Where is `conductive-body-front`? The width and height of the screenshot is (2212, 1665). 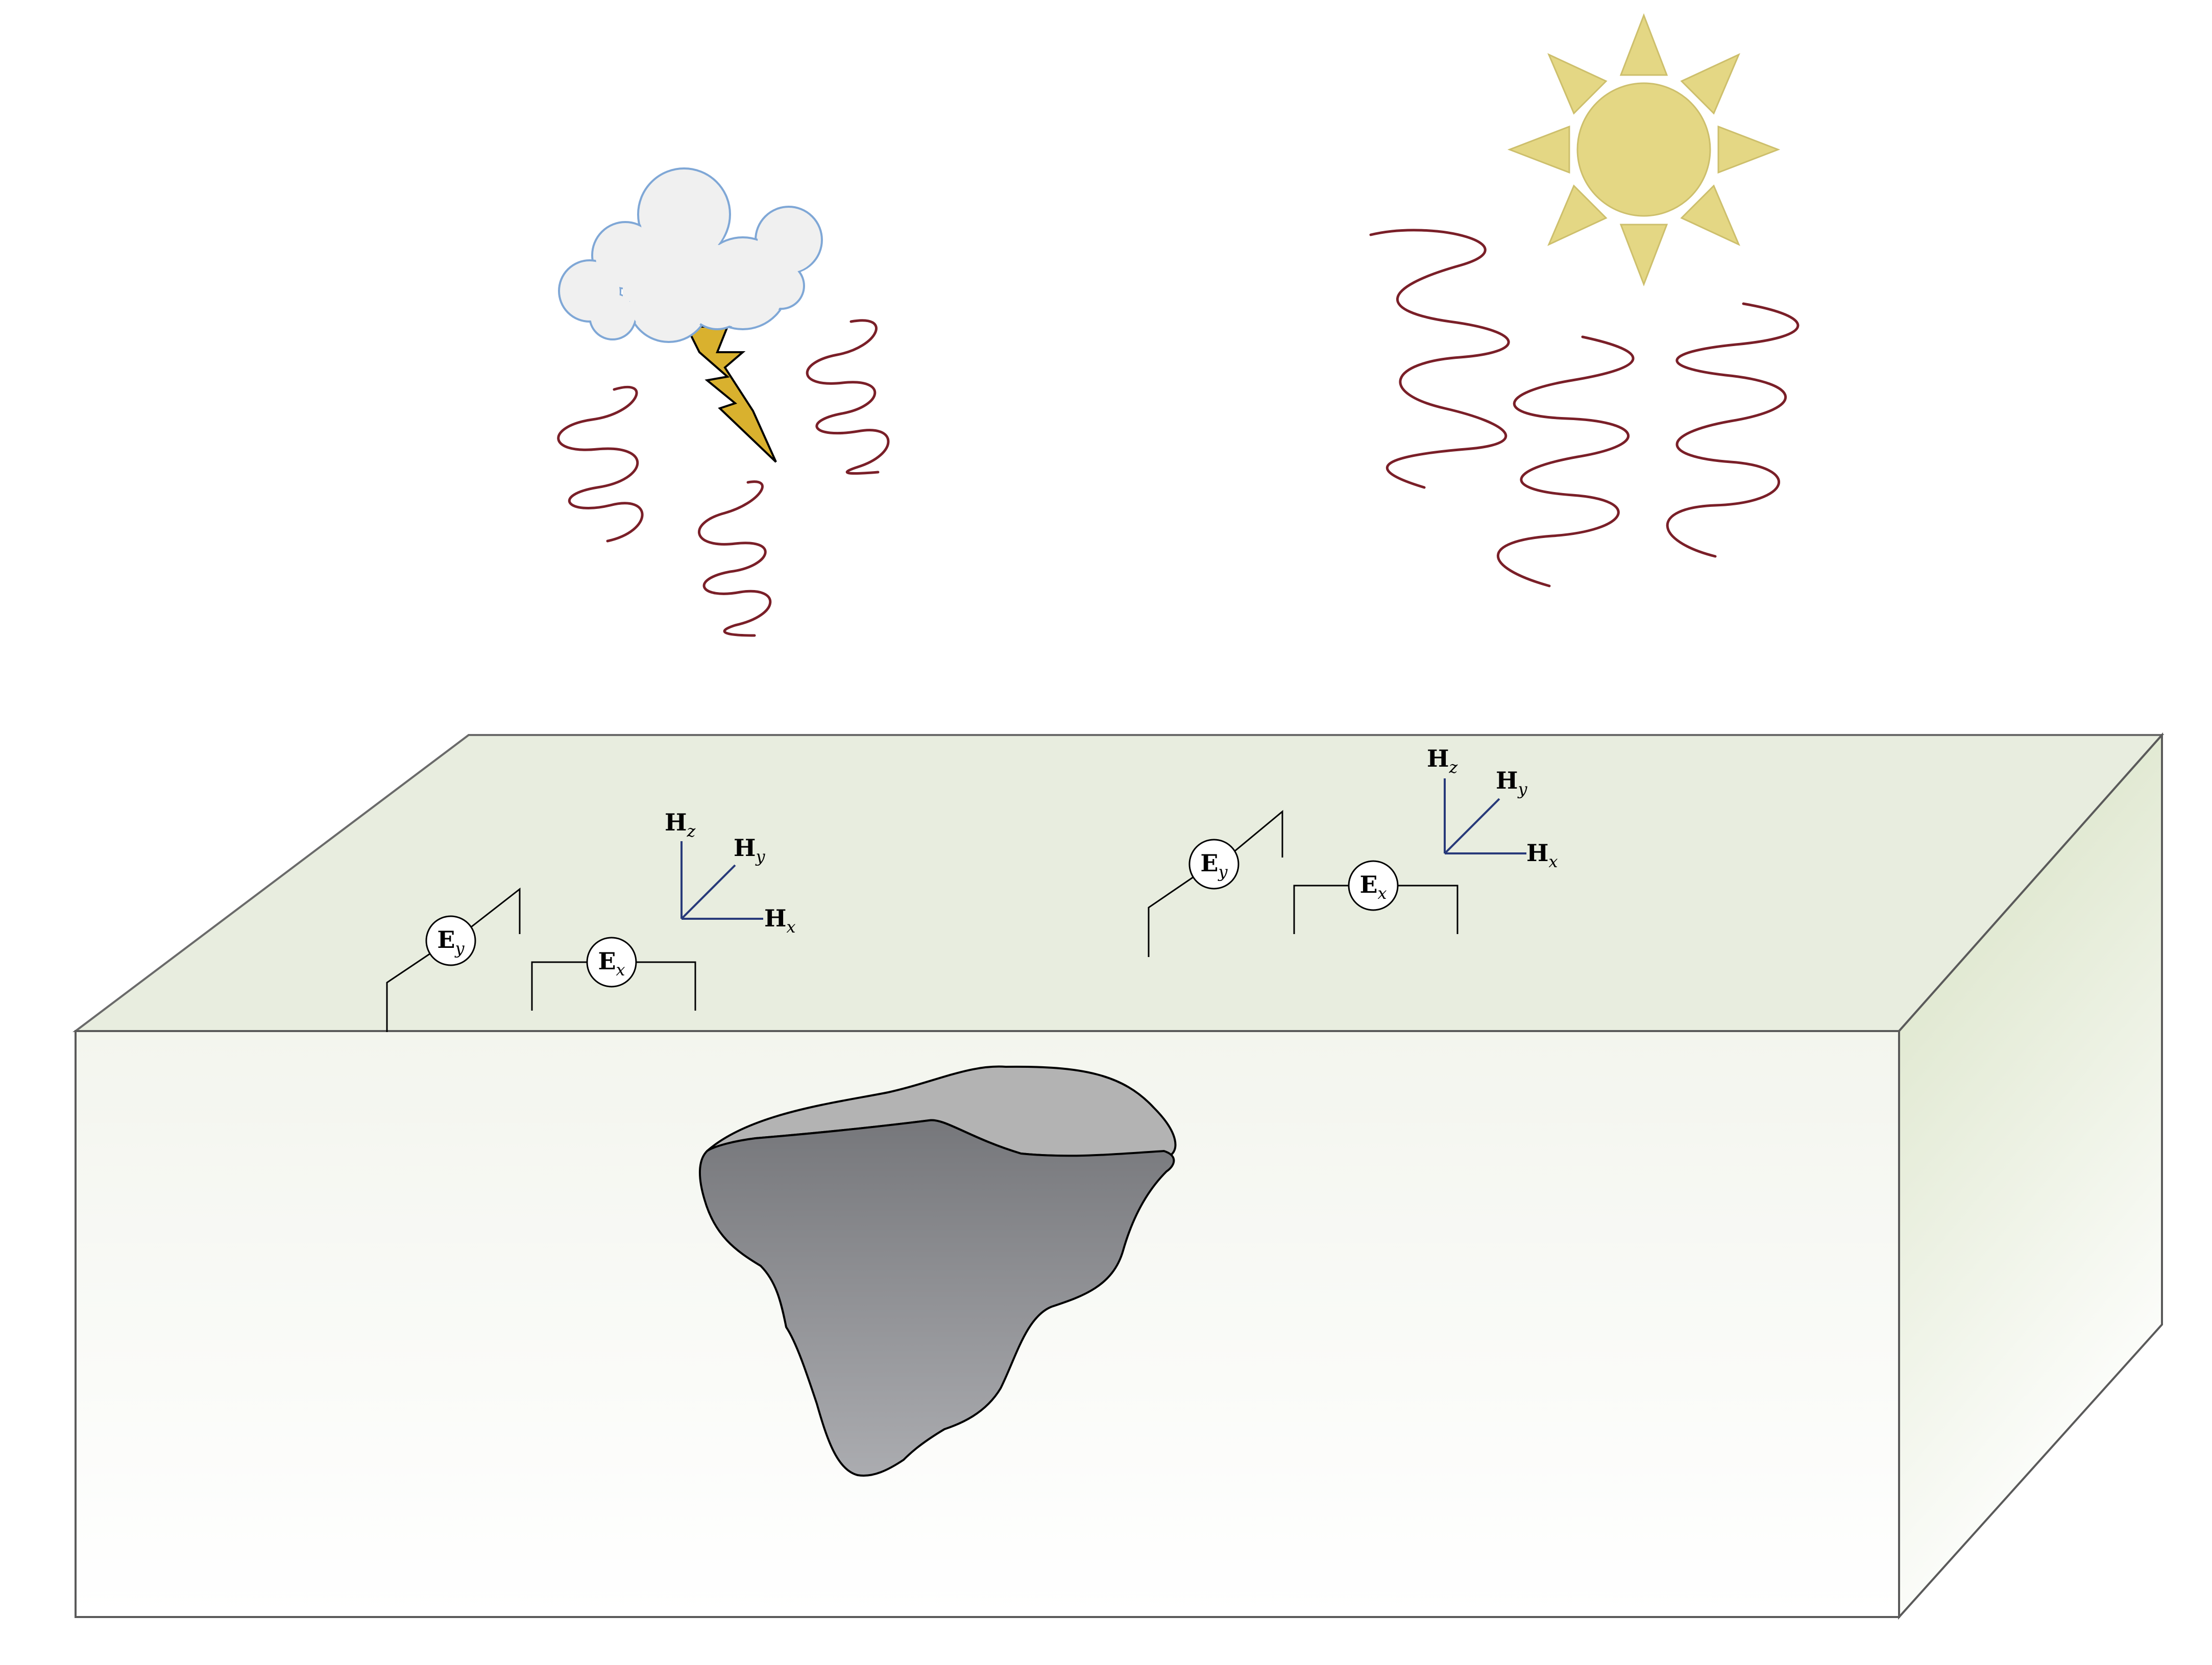
conductive-body-front is located at coordinates (937, 1298).